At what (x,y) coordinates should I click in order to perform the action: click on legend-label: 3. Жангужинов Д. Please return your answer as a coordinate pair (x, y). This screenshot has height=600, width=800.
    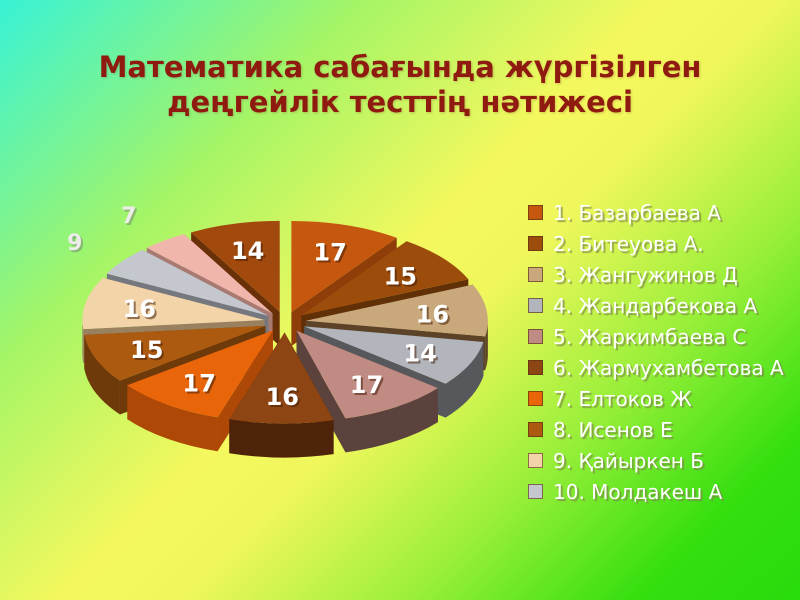
    Looking at the image, I should click on (645, 274).